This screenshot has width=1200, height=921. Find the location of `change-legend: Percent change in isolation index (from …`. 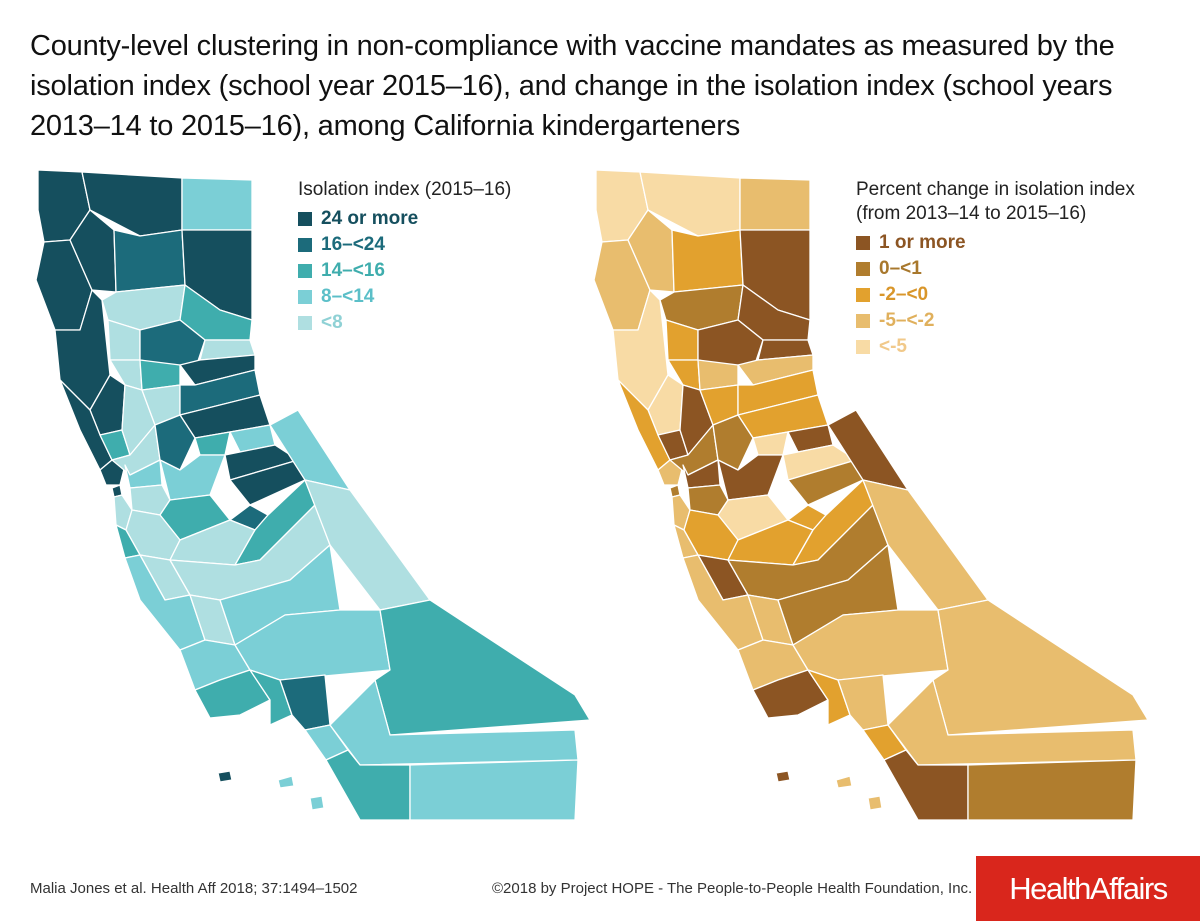

change-legend: Percent change in isolation index (from … is located at coordinates (995, 269).